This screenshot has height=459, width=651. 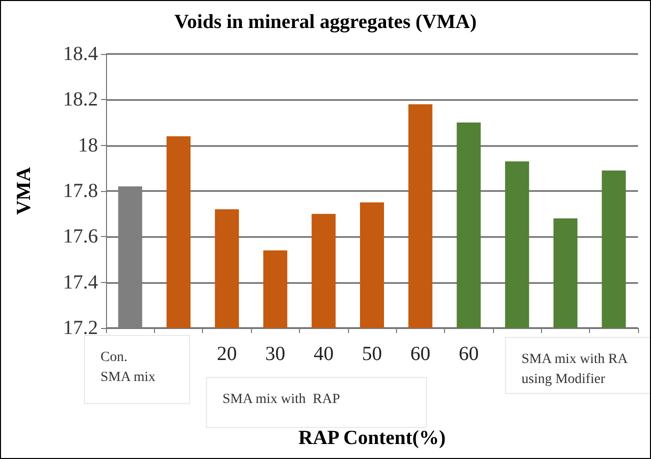 What do you see at coordinates (275, 354) in the screenshot?
I see `x-tick-label: 30` at bounding box center [275, 354].